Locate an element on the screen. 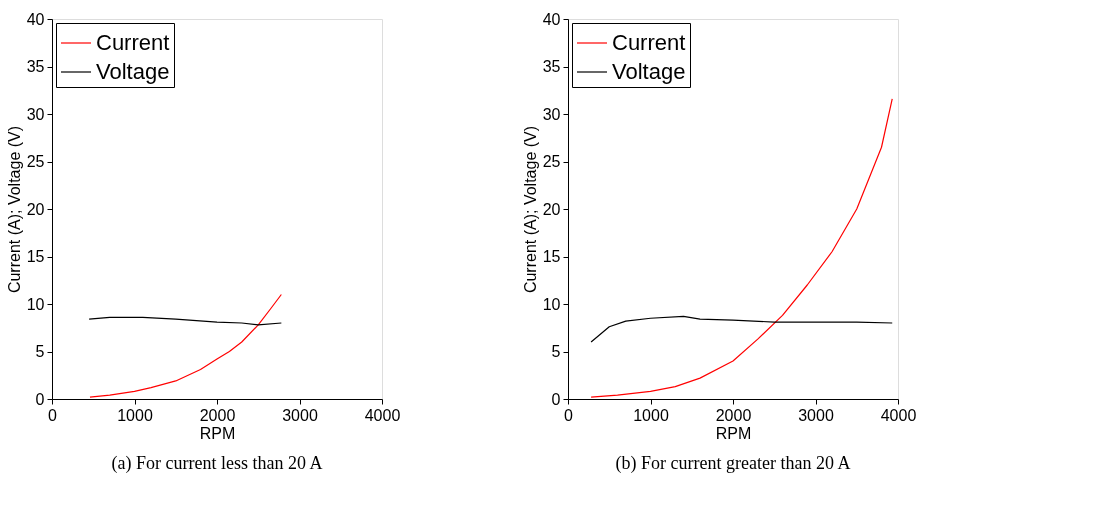  text: (b) For current greater than 20 A is located at coordinates (733, 463).